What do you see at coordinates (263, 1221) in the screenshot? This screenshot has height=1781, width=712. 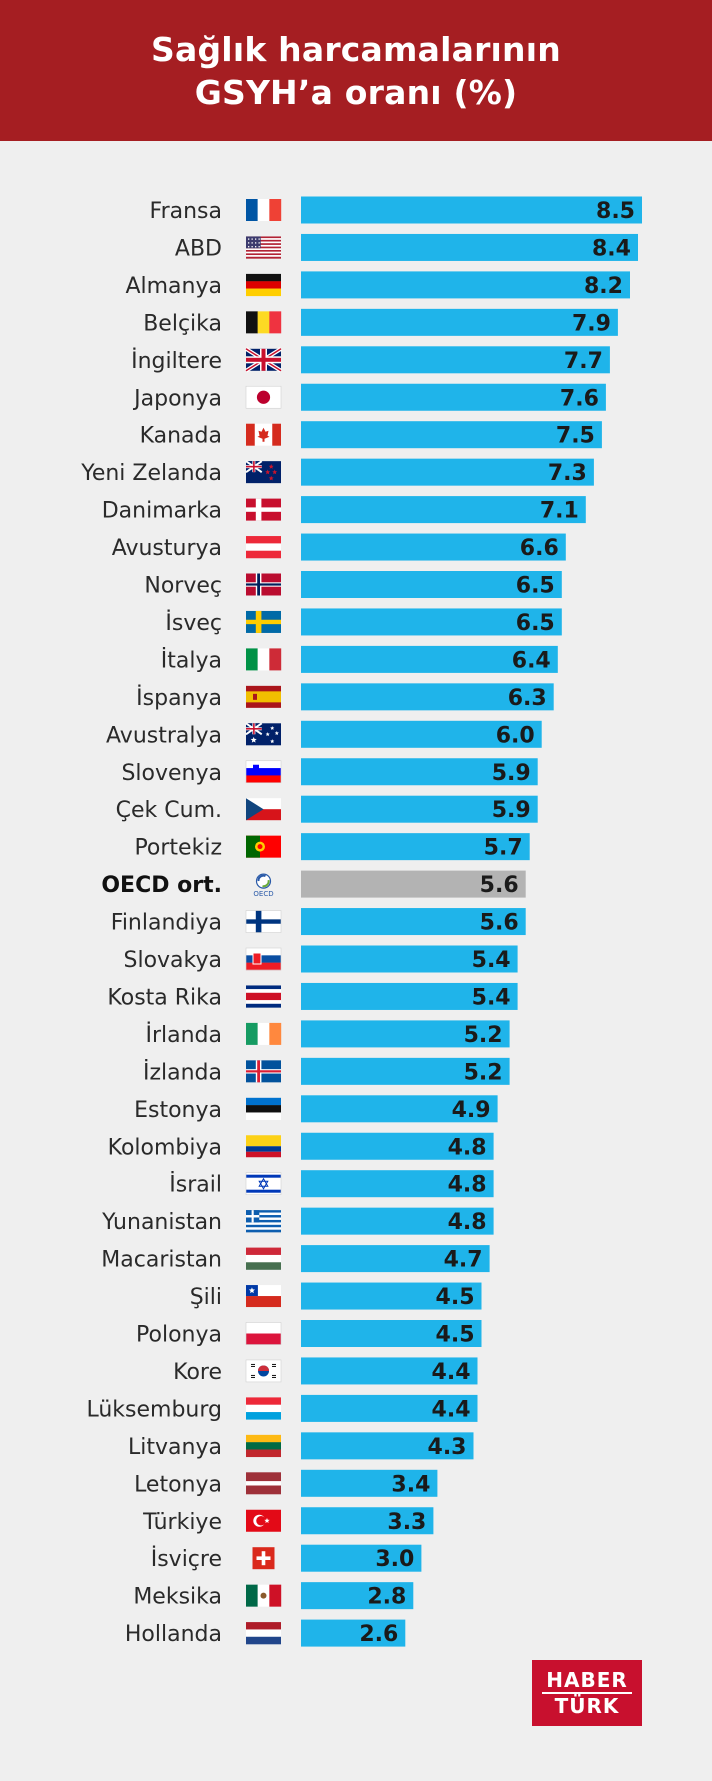 I see `flag-gr-icon` at bounding box center [263, 1221].